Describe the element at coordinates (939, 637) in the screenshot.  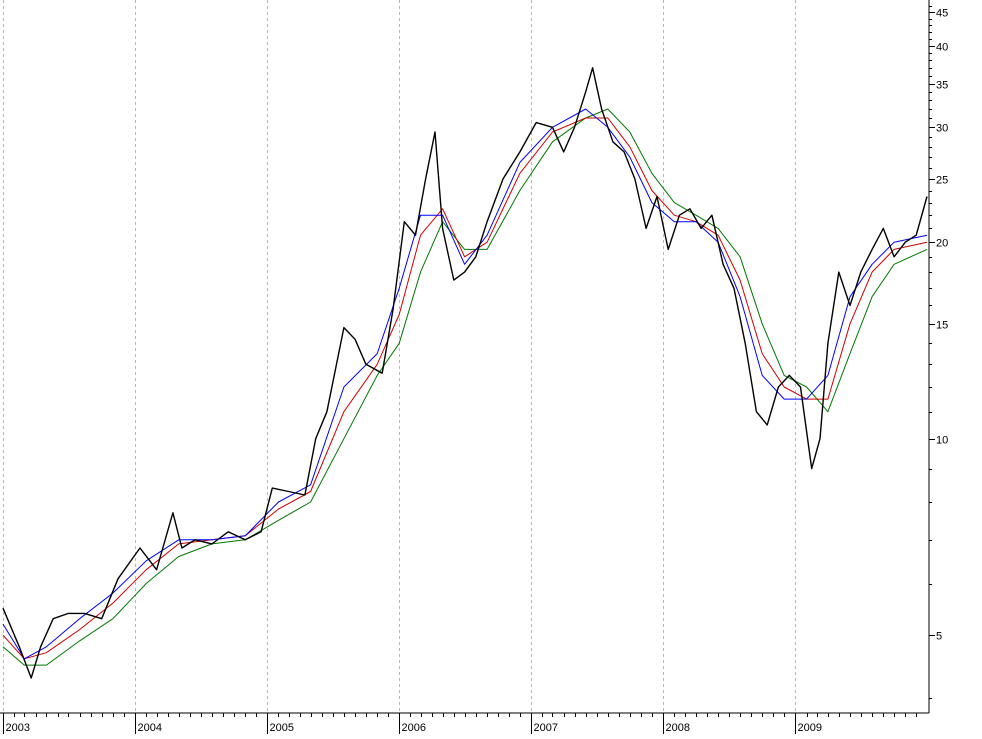
I see `y-tick-label-5: 5` at that location.